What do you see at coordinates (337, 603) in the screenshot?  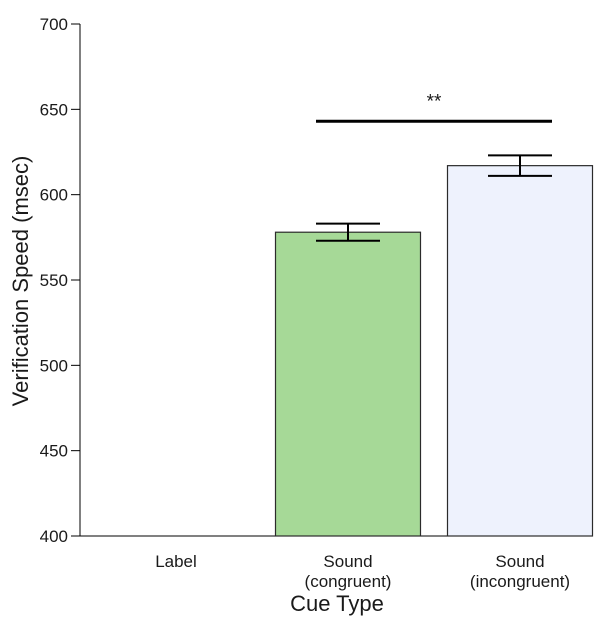 I see `x-axis-title: Cue Type` at bounding box center [337, 603].